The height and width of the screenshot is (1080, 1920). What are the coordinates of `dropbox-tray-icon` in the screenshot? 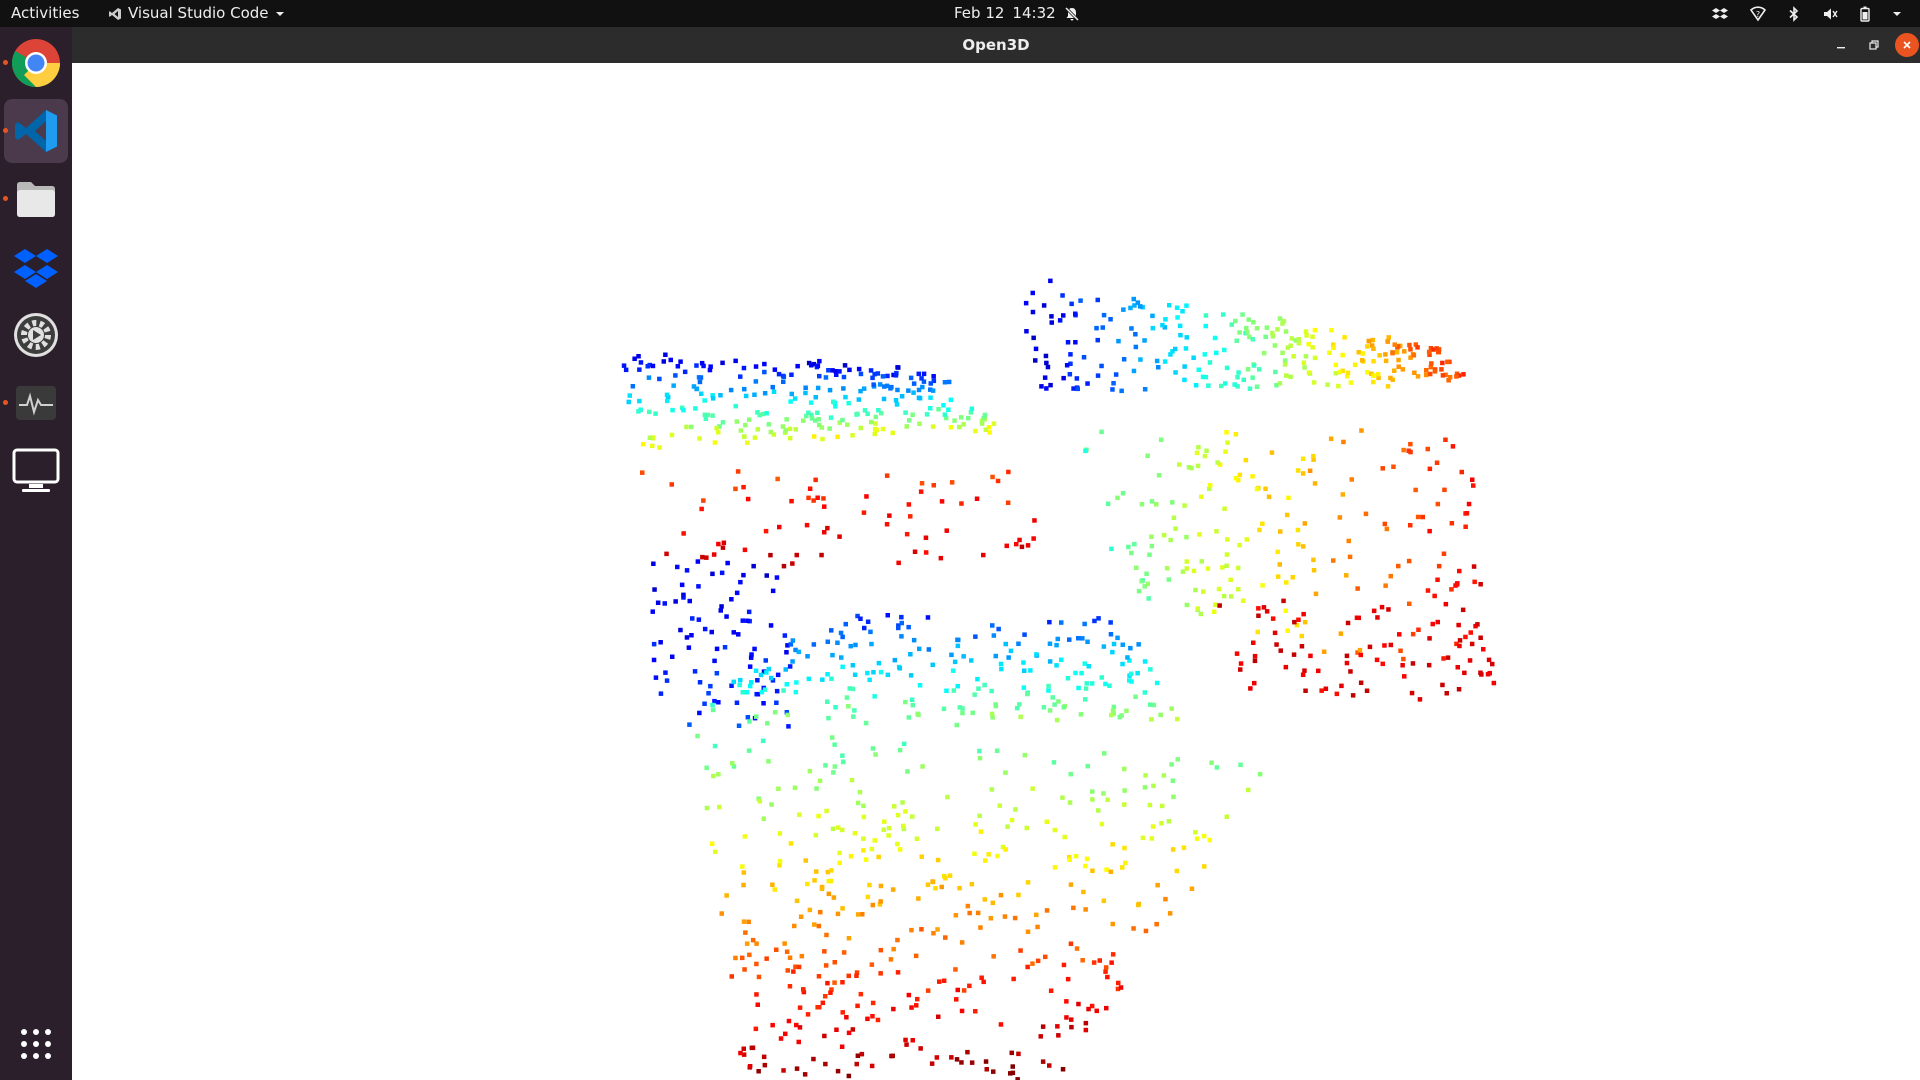 It's located at (1720, 14).